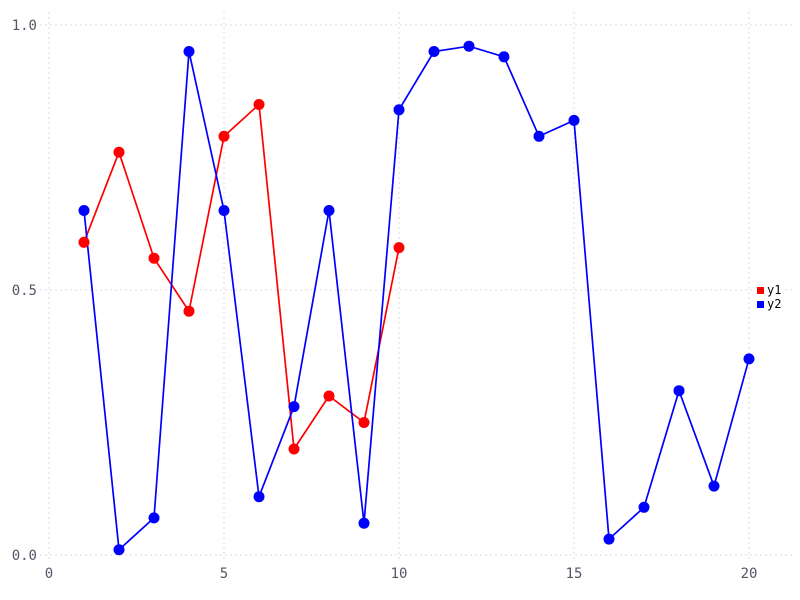 This screenshot has width=800, height=600. What do you see at coordinates (224, 574) in the screenshot?
I see `x-tick-label: 5` at bounding box center [224, 574].